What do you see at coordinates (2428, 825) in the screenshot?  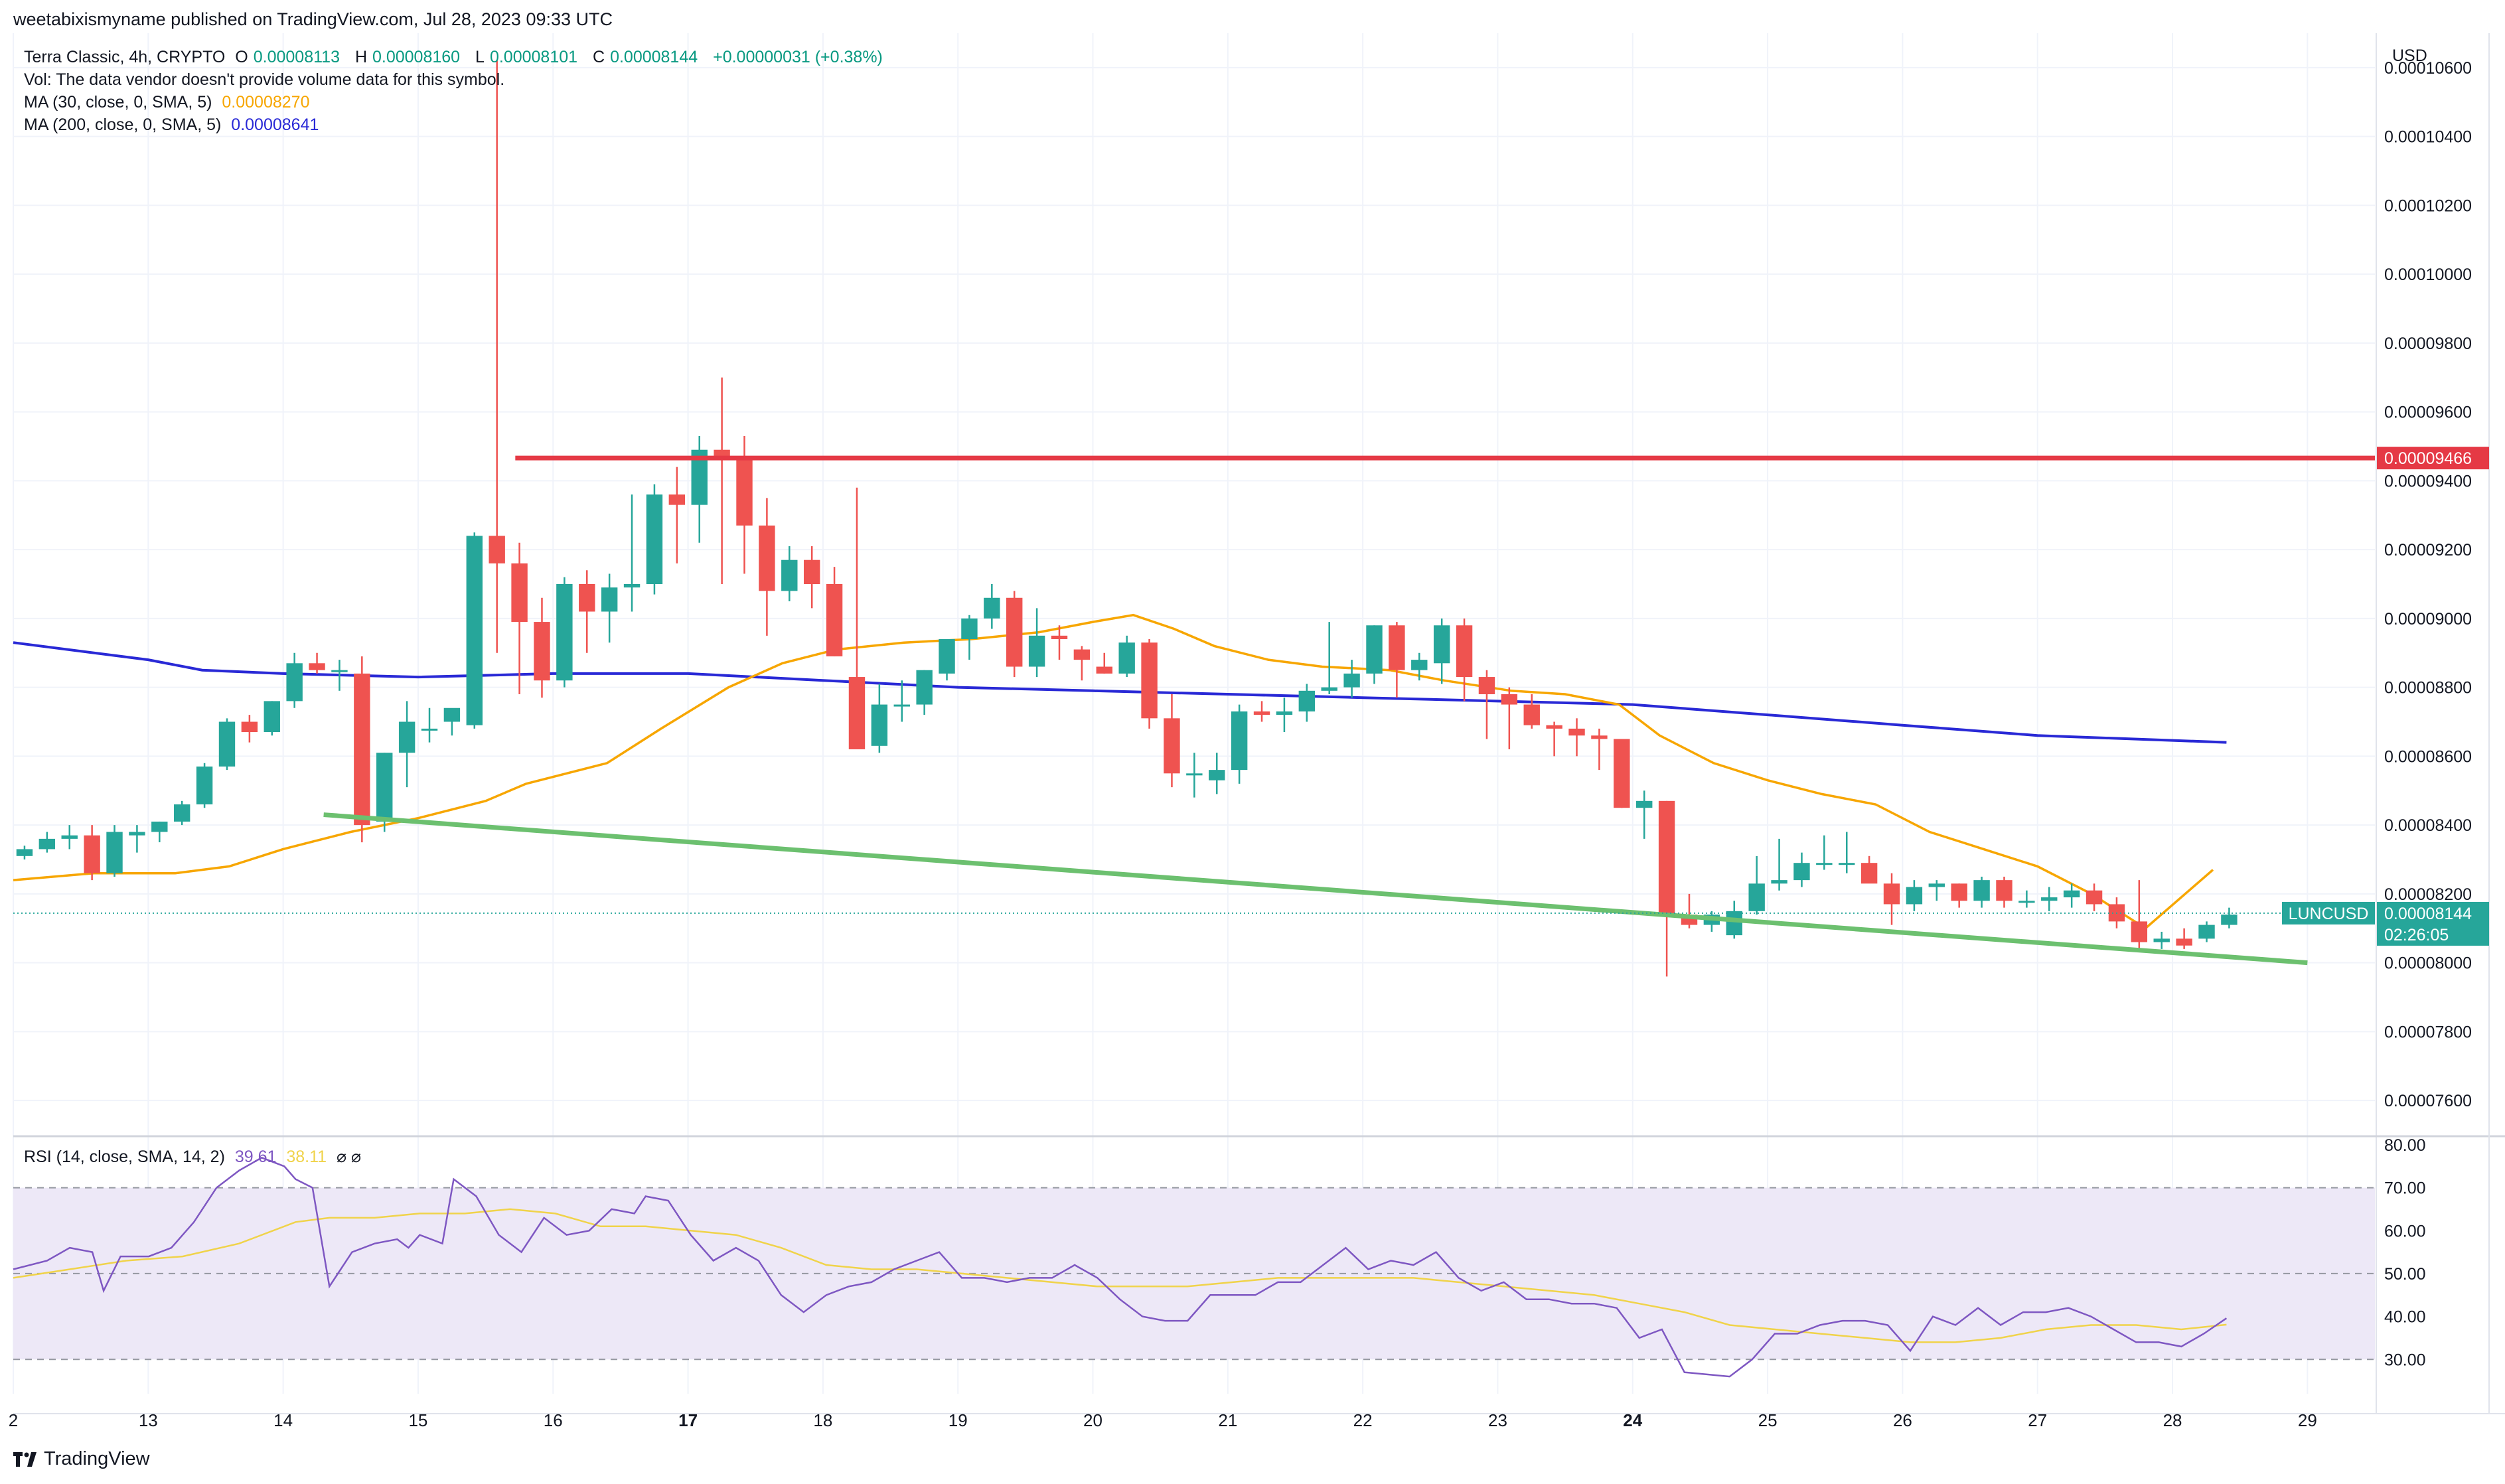 I see `price-tick-label: 0.00008400` at bounding box center [2428, 825].